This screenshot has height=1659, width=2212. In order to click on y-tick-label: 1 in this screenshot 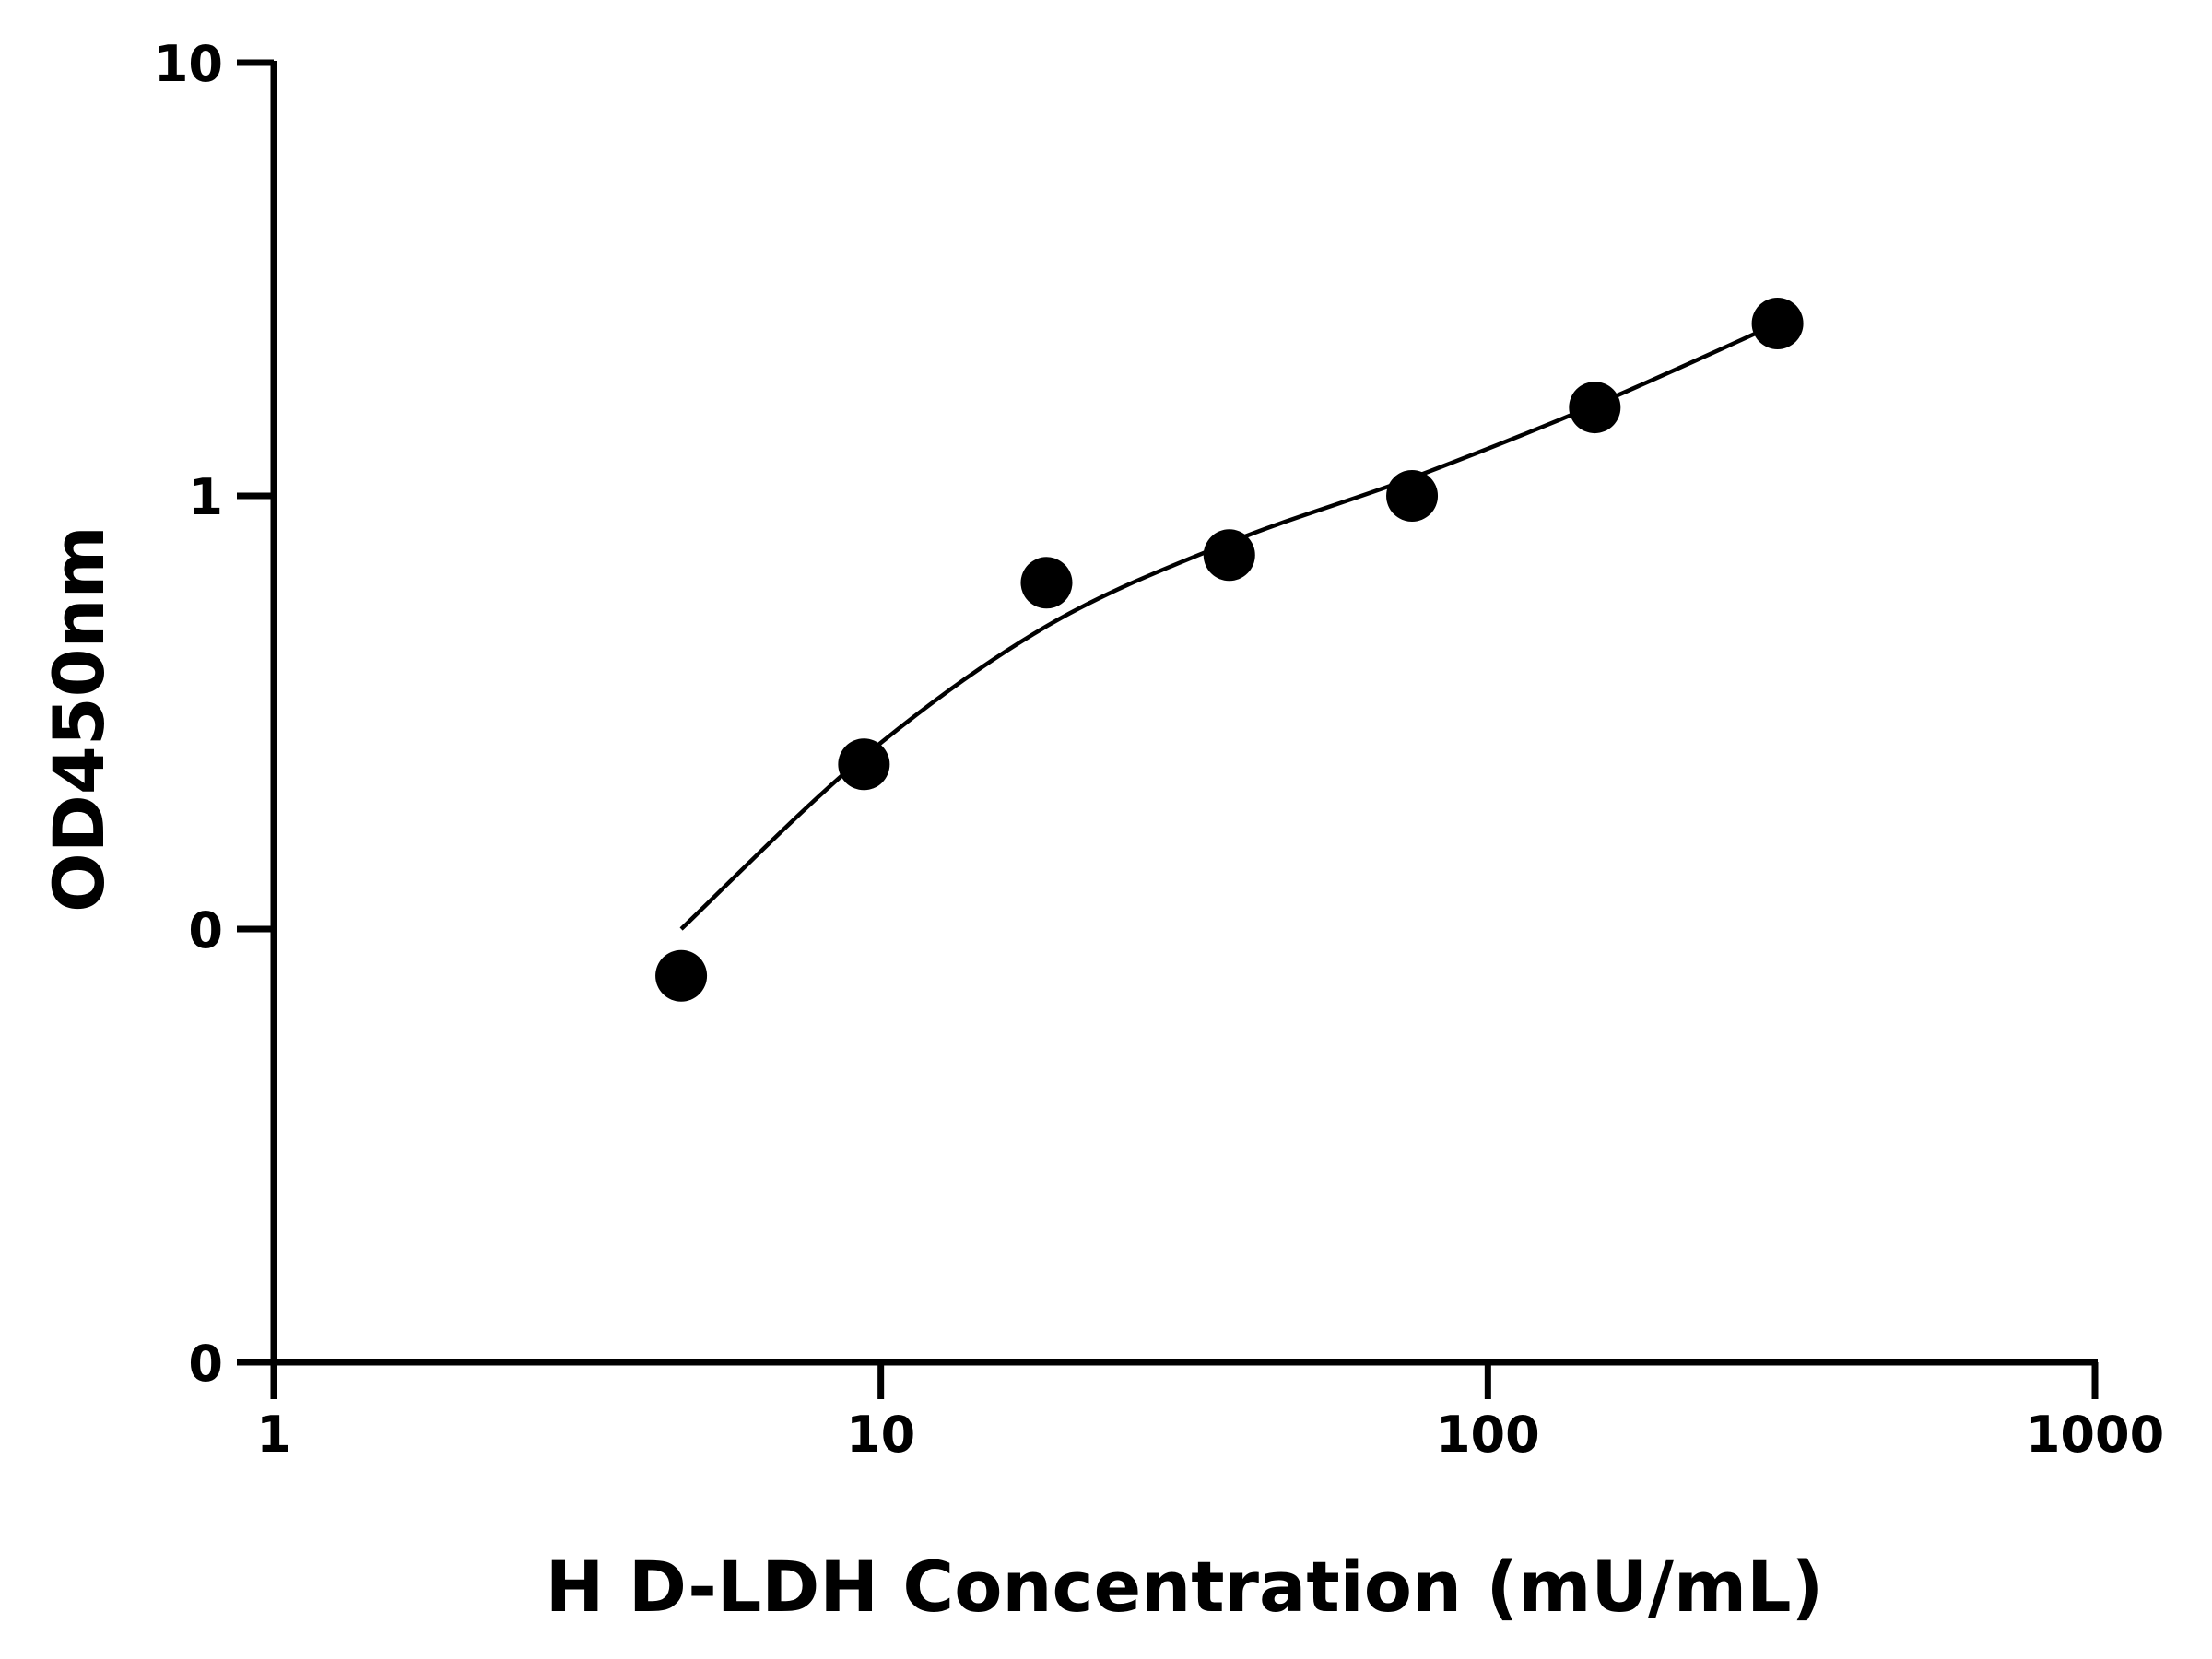, I will do `click(205, 497)`.